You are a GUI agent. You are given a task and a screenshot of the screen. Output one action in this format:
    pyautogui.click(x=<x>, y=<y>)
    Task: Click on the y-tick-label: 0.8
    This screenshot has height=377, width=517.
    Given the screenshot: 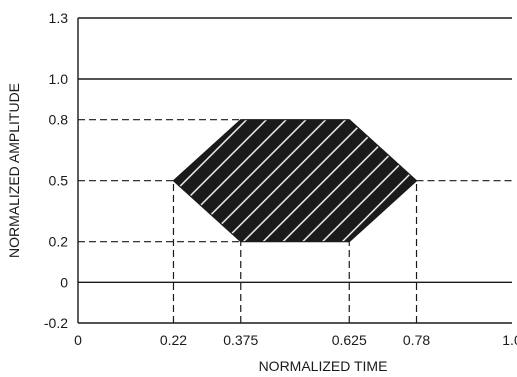 What is the action you would take?
    pyautogui.click(x=59, y=120)
    